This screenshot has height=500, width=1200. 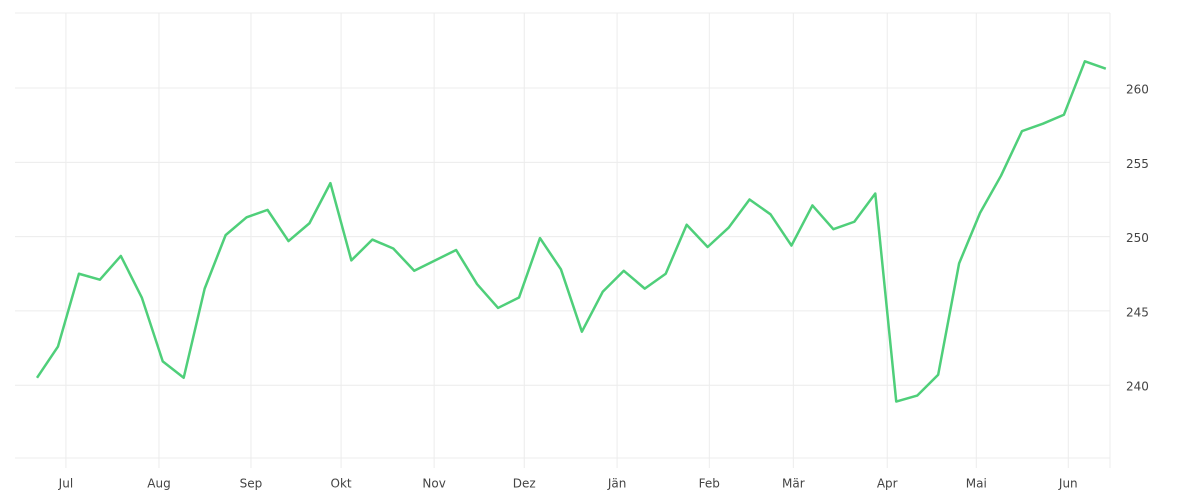 I want to click on x-tick-label: Jän, so click(x=617, y=484).